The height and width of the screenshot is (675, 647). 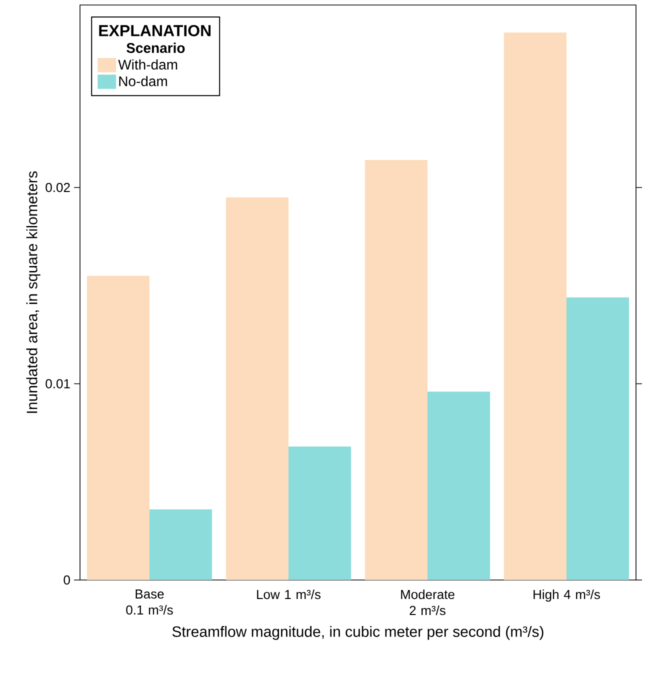 What do you see at coordinates (155, 30) in the screenshot?
I see `legend-title: EXPLANATION` at bounding box center [155, 30].